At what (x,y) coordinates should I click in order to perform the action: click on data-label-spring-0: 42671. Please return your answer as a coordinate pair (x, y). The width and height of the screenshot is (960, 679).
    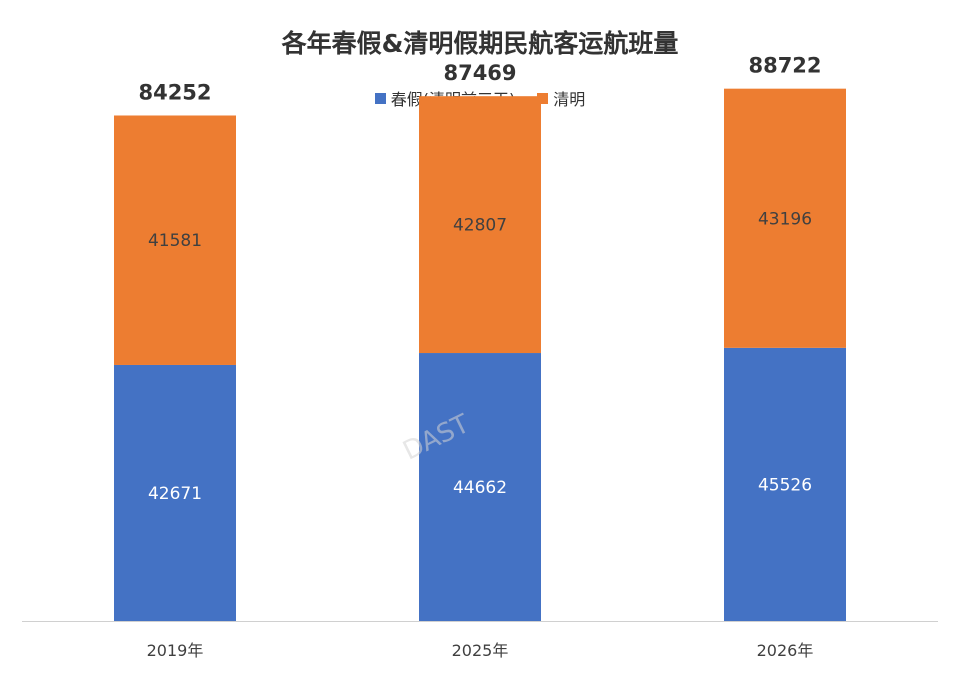
    Looking at the image, I should click on (175, 494).